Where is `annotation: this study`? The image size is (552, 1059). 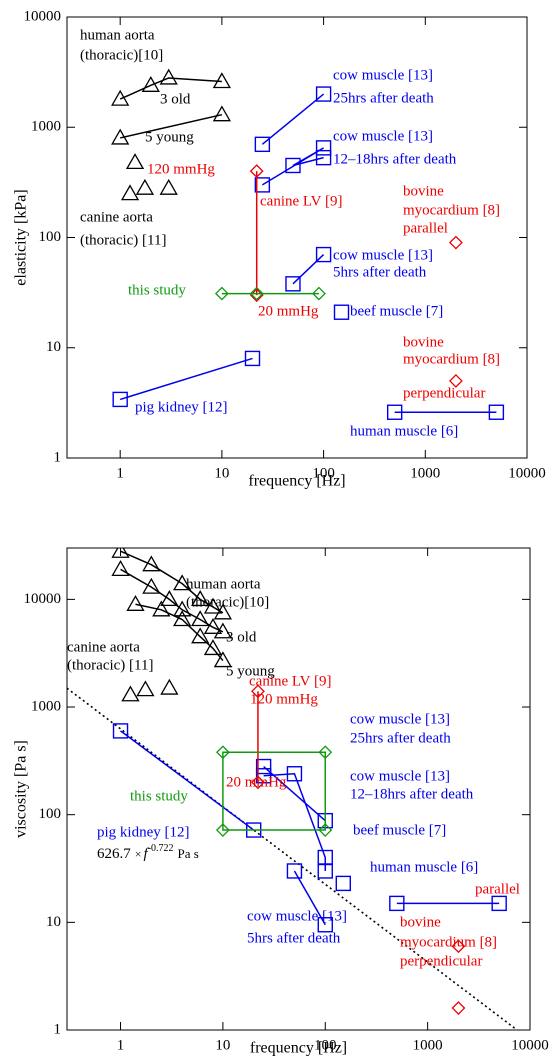
annotation: this study is located at coordinates (159, 796).